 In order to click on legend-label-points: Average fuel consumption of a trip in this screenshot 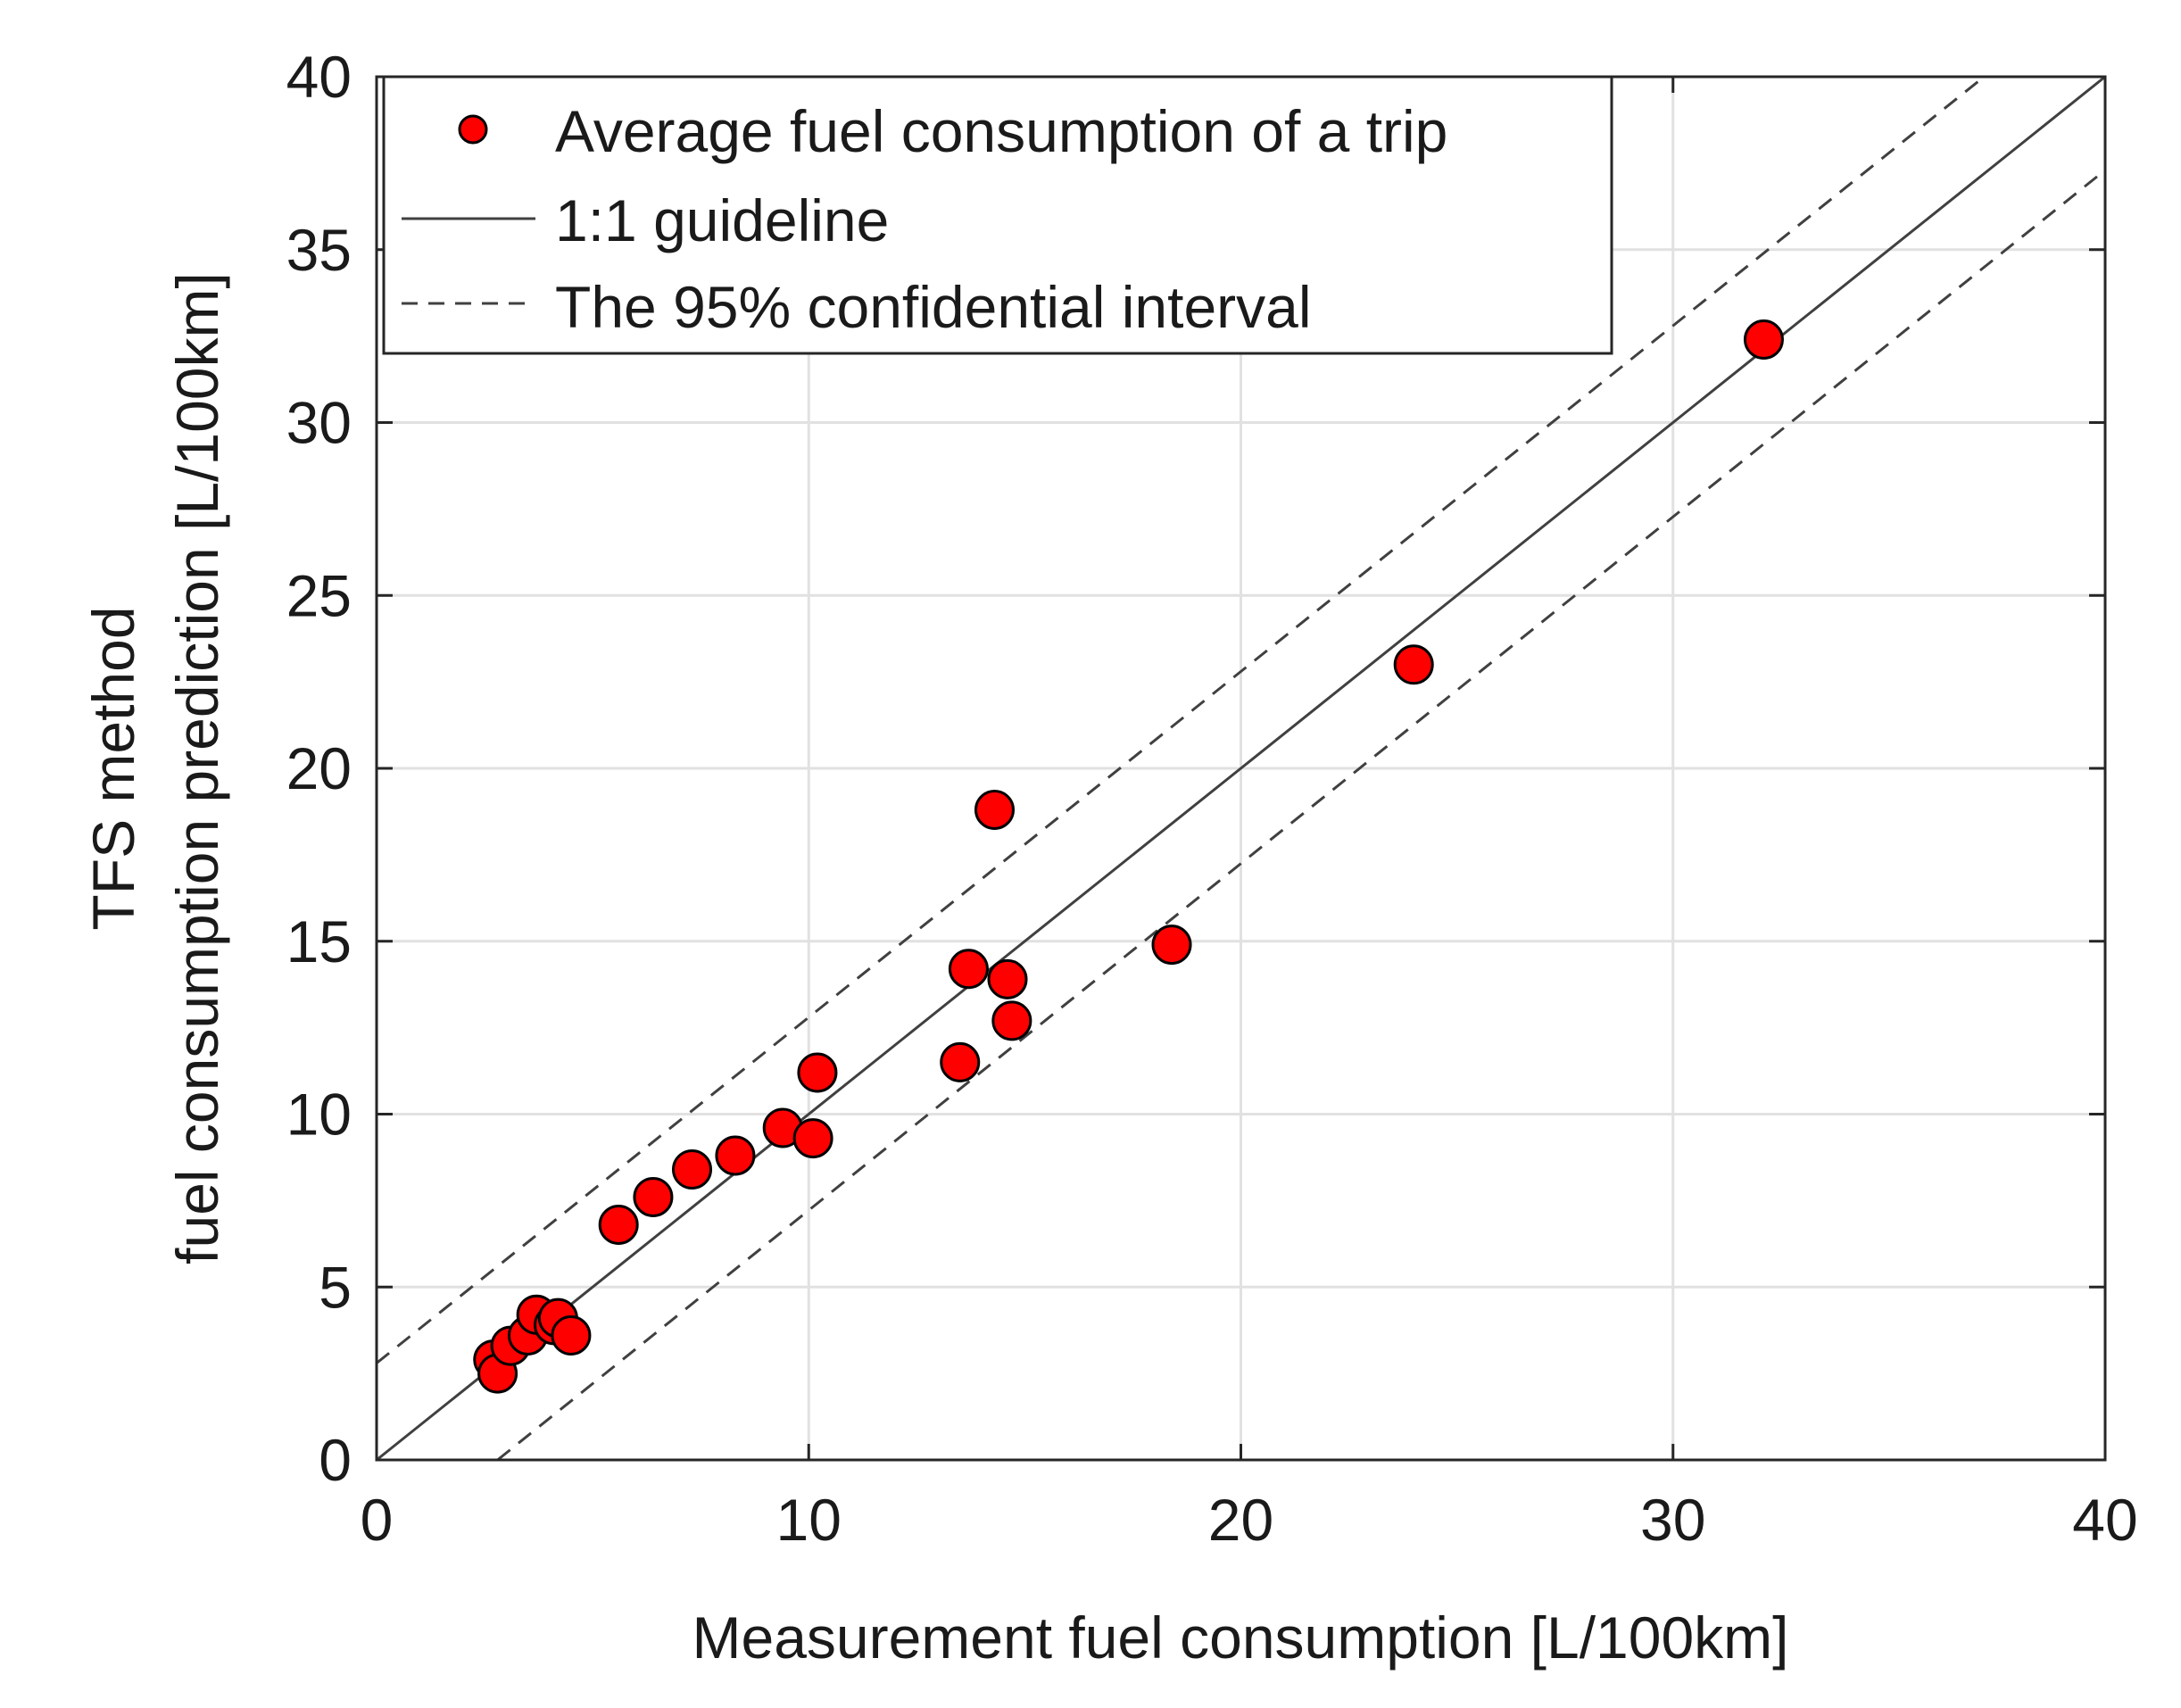, I will do `click(1001, 131)`.